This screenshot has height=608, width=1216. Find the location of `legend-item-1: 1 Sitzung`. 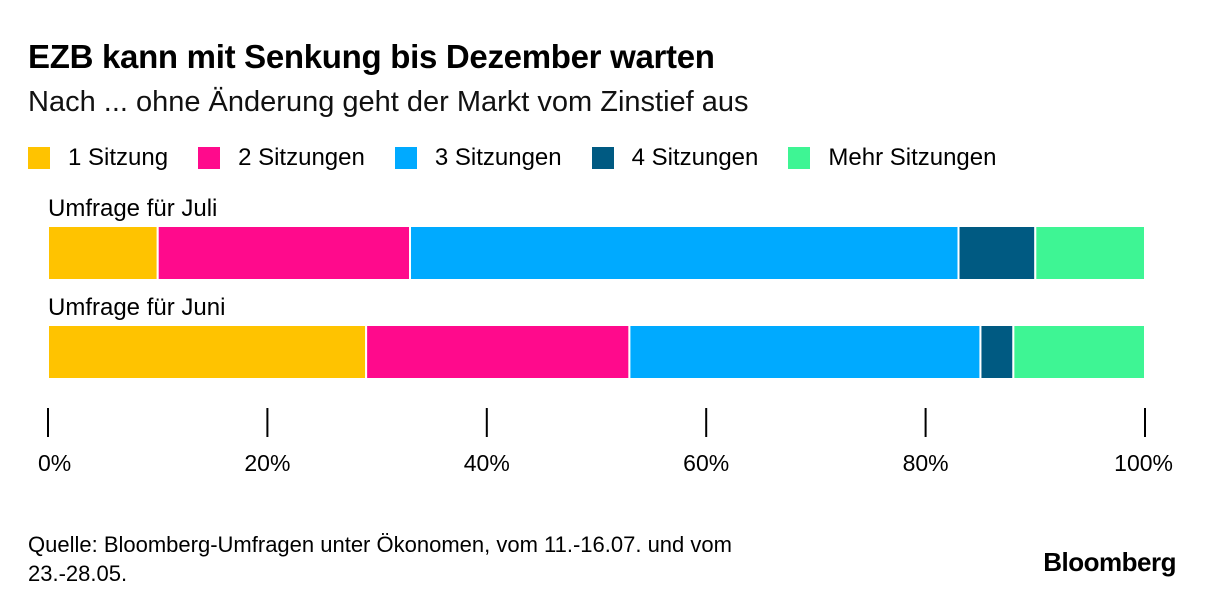

legend-item-1: 1 Sitzung is located at coordinates (98, 158).